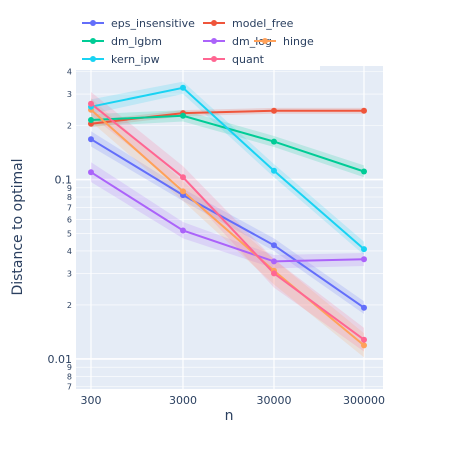 The width and height of the screenshot is (457, 457). Describe the element at coordinates (364, 400) in the screenshot. I see `x-tick-label: 300000` at that location.